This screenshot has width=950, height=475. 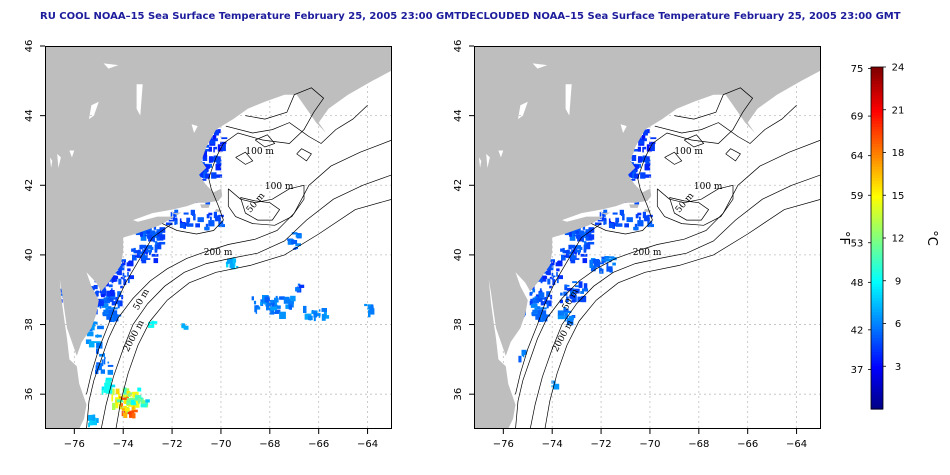 What do you see at coordinates (601, 444) in the screenshot?
I see `x-tick-label: −72` at bounding box center [601, 444].